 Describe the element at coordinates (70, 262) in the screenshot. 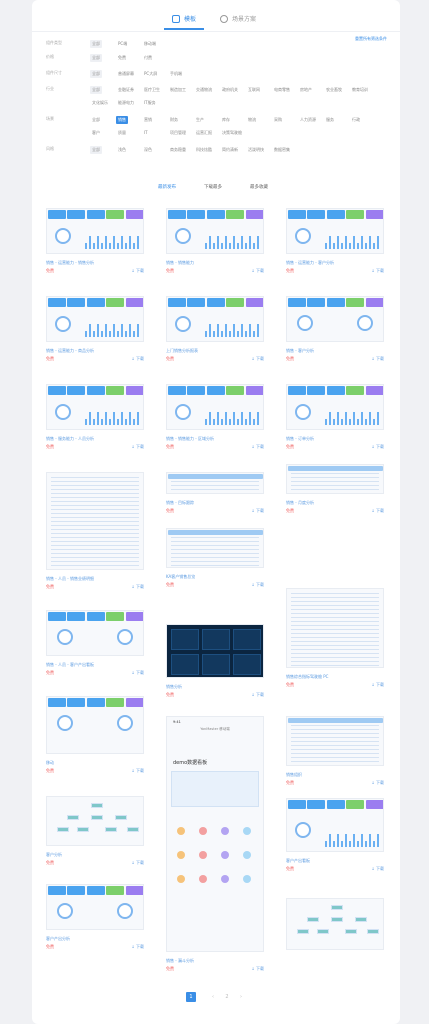

I see `template-title: 销售 - 运营能力 - 销售分析` at that location.